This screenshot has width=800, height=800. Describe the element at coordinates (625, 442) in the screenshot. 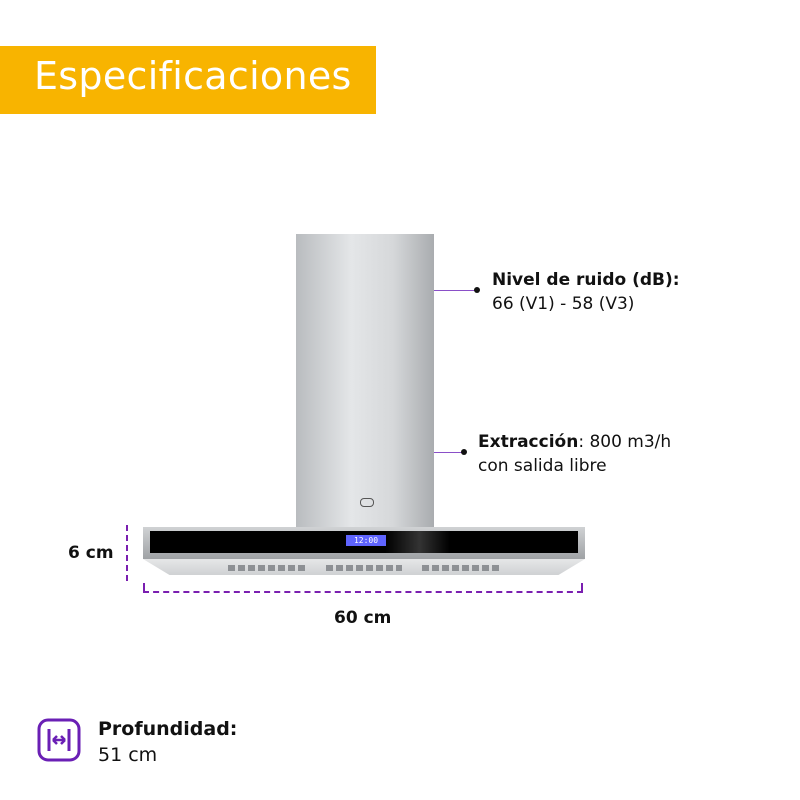

I see `spec-value: : 800 m3/h` at that location.